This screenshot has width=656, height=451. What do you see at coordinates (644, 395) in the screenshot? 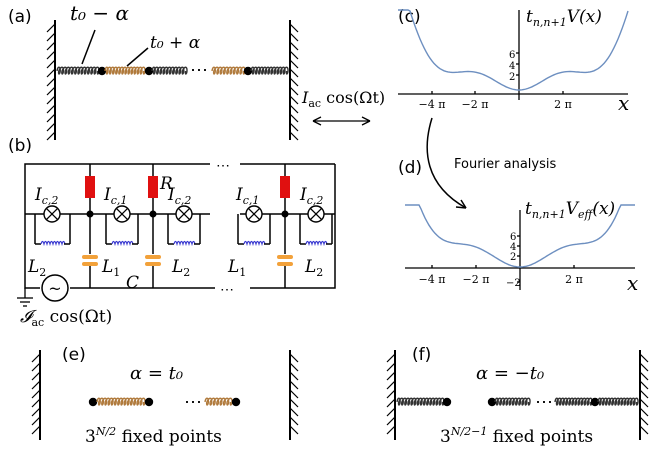
I see `panel-f-right-wall` at bounding box center [644, 395].